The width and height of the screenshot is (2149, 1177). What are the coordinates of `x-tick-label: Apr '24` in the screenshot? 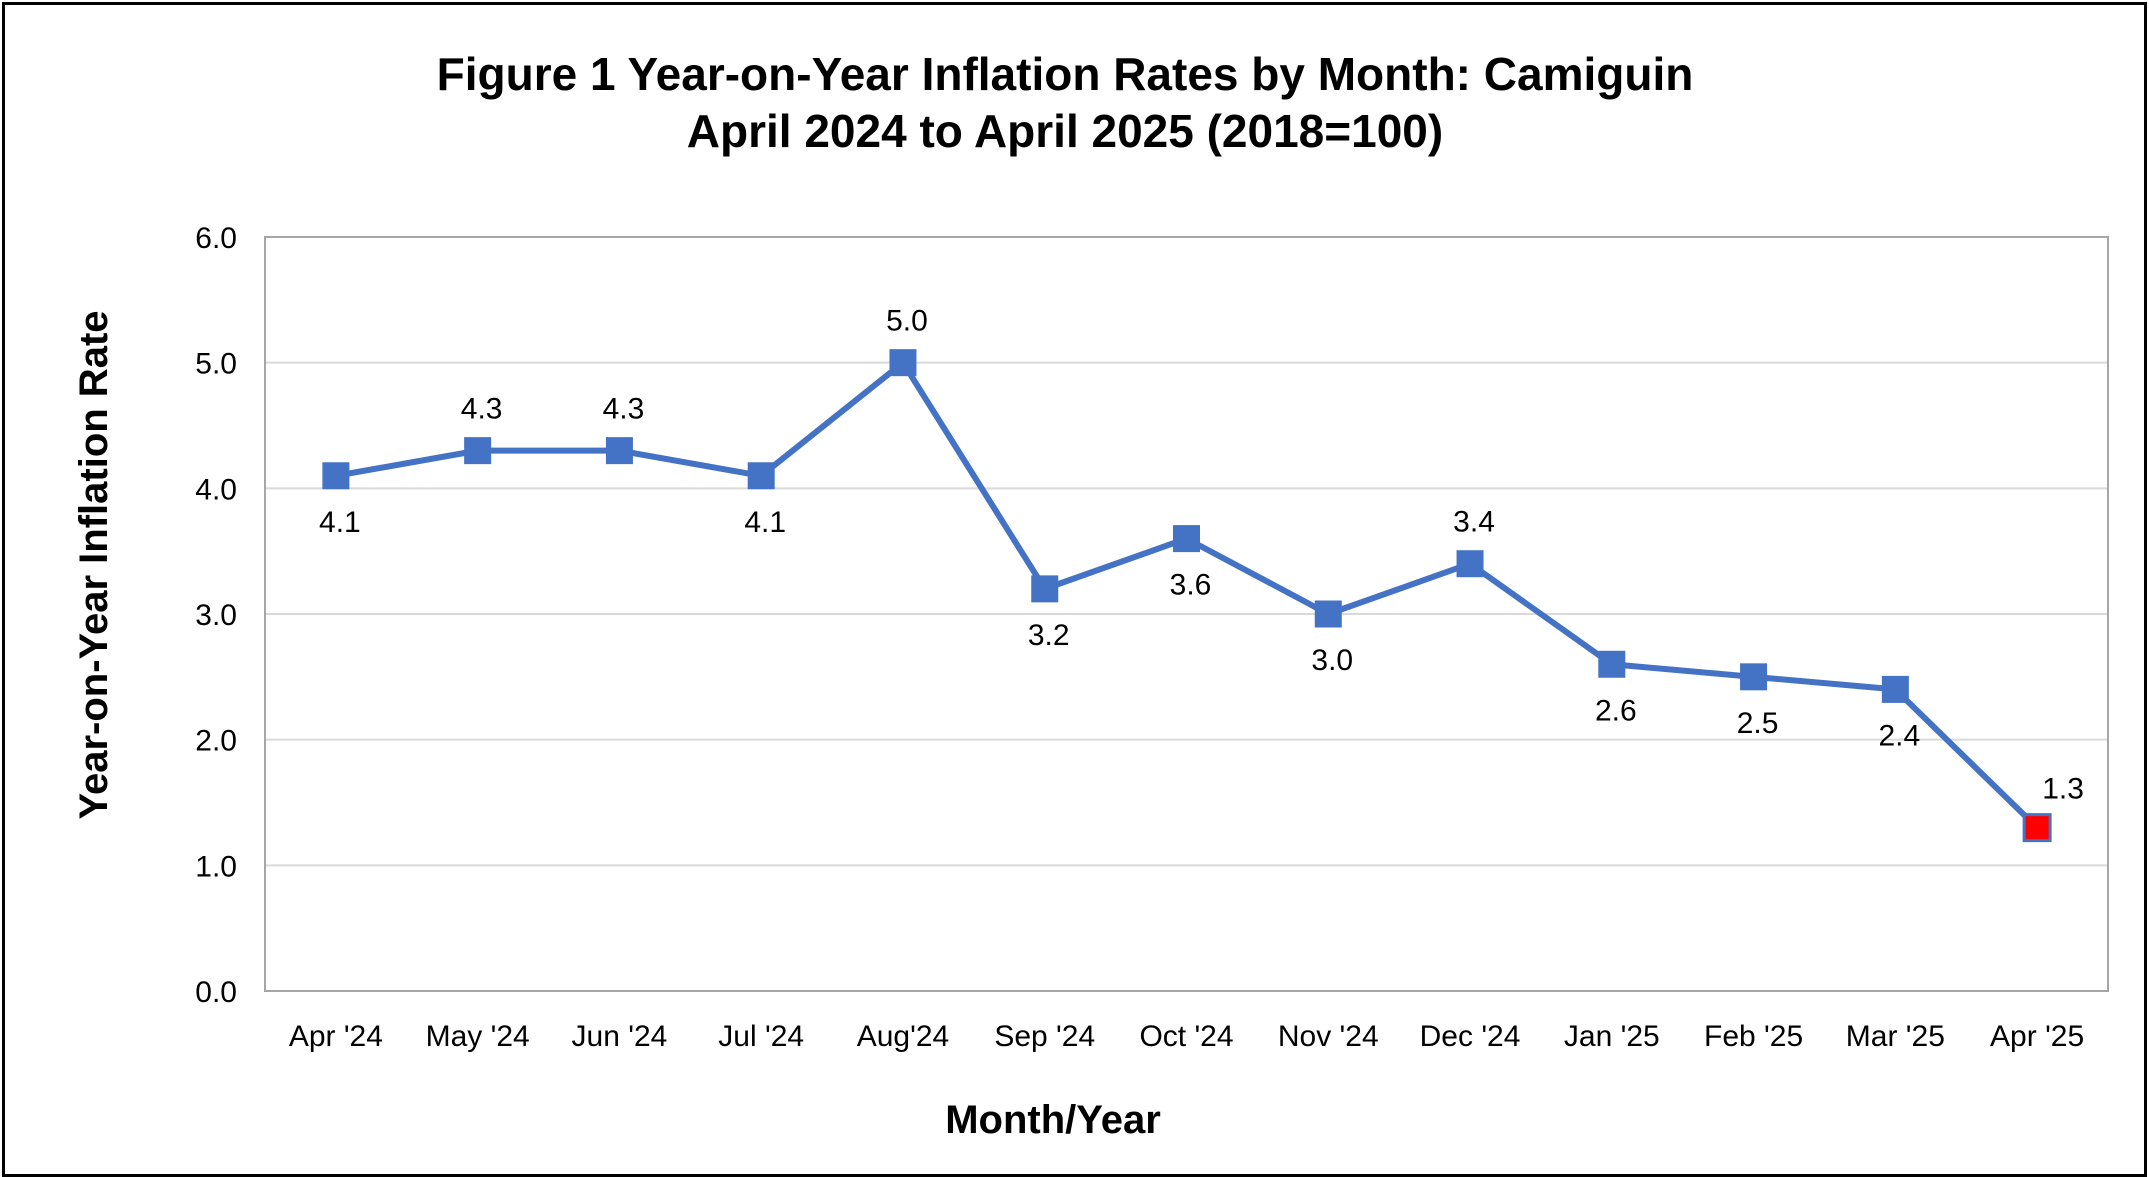 It's located at (336, 1036).